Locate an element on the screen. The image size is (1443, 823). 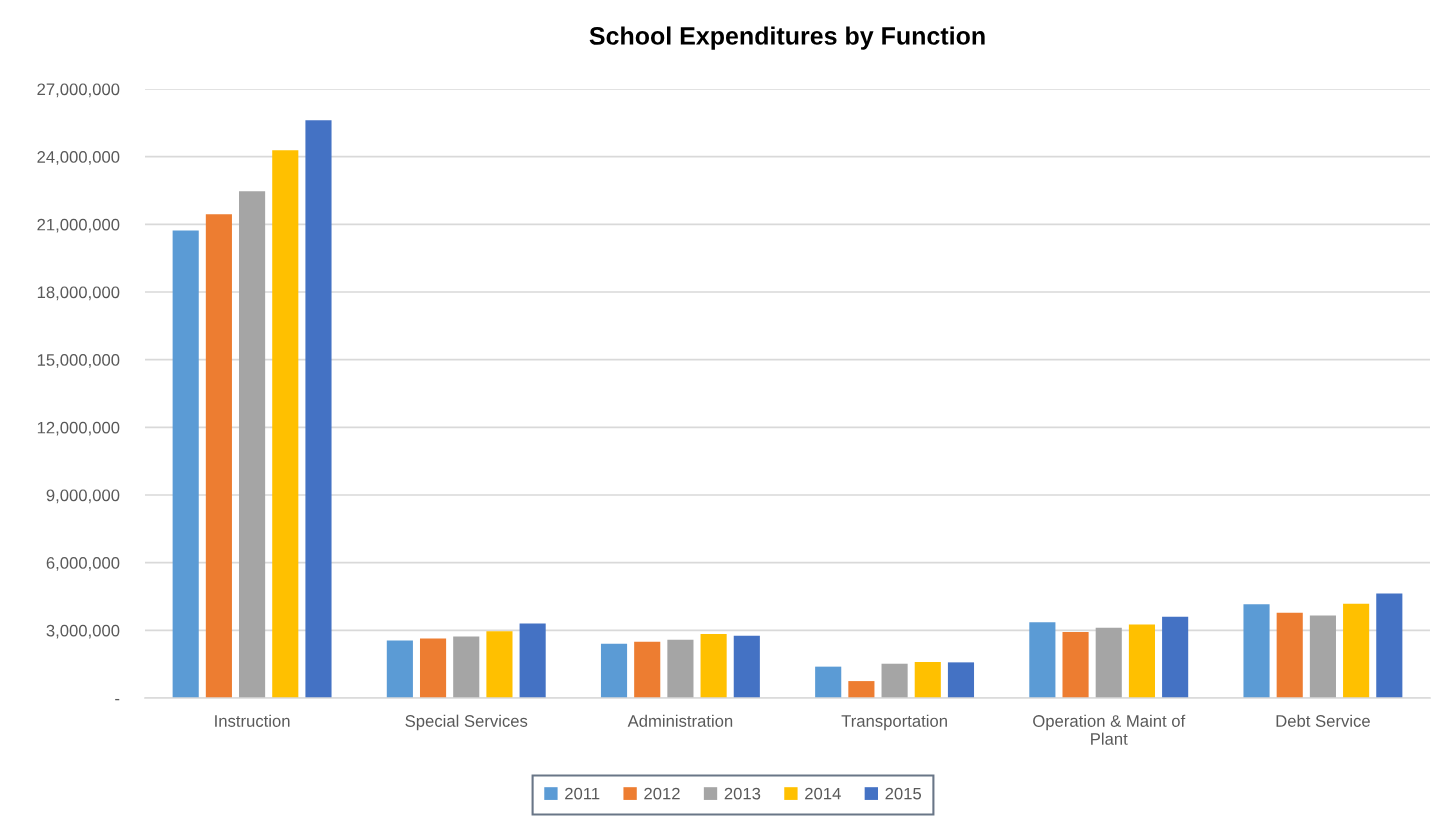
y-tick-label: - is located at coordinates (117, 699).